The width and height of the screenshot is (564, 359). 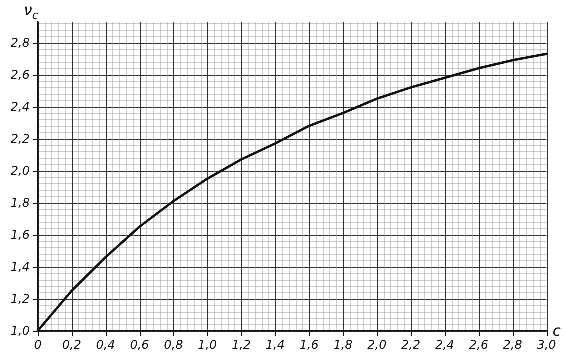 What do you see at coordinates (174, 345) in the screenshot?
I see `x-tick-label: 0,8` at bounding box center [174, 345].